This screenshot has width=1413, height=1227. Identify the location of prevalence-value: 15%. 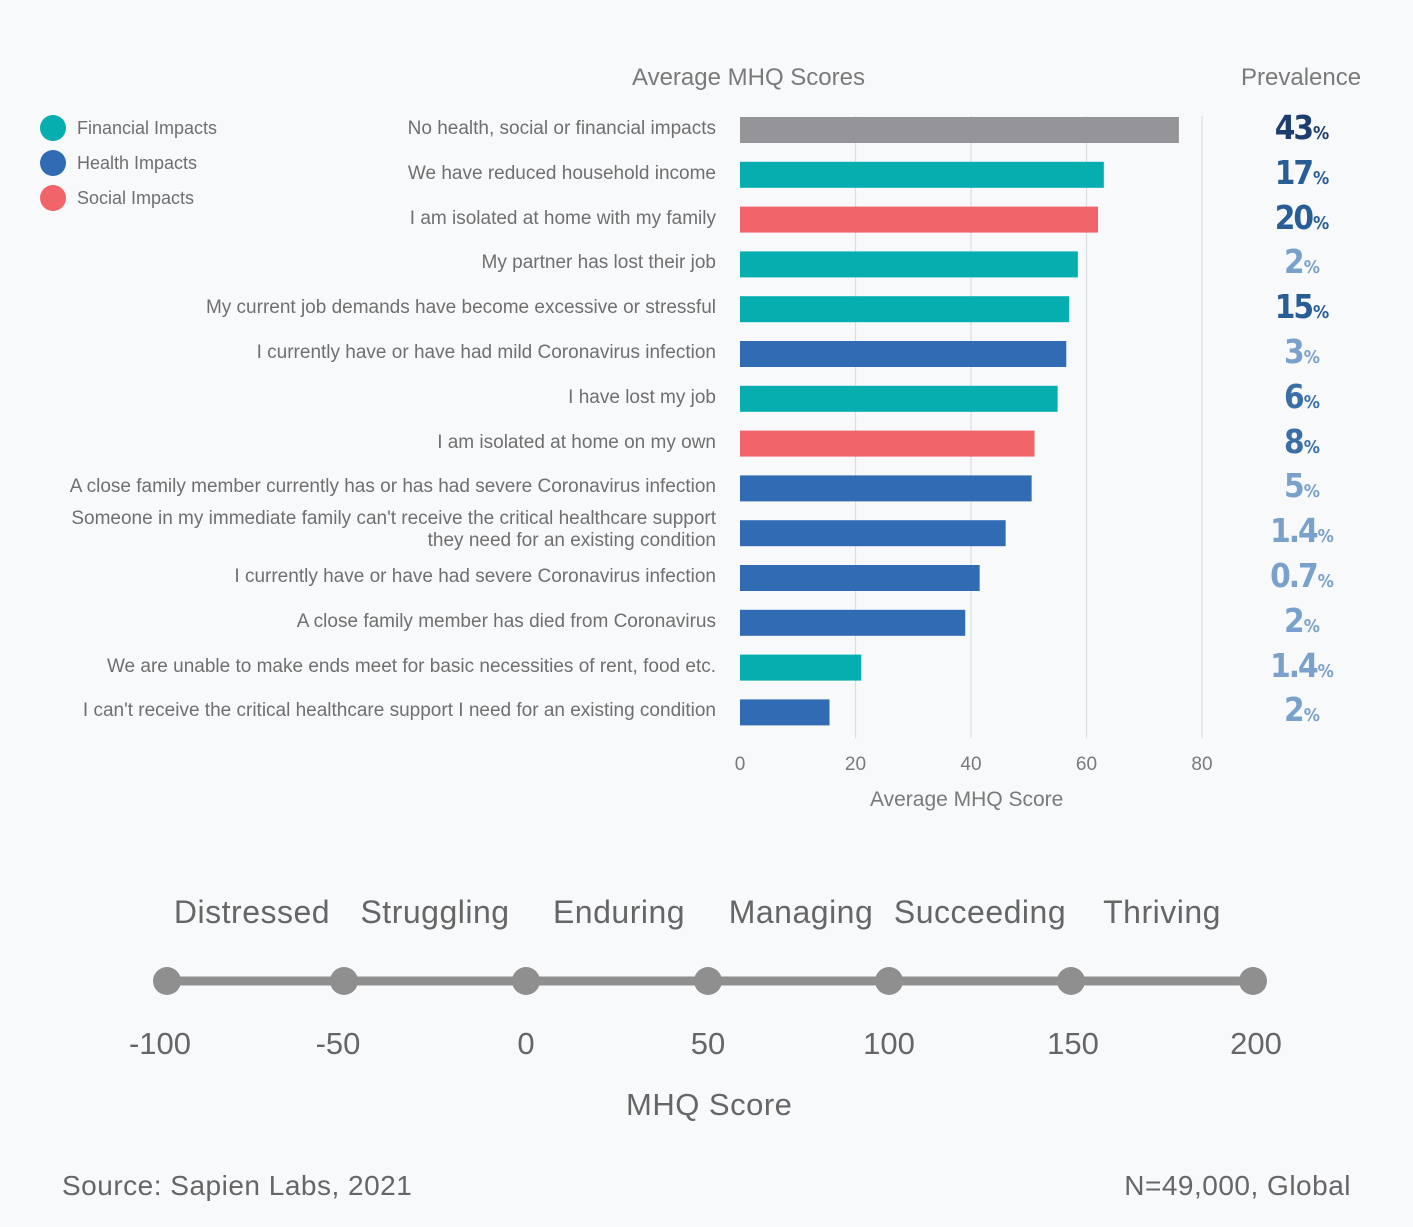
(1302, 306).